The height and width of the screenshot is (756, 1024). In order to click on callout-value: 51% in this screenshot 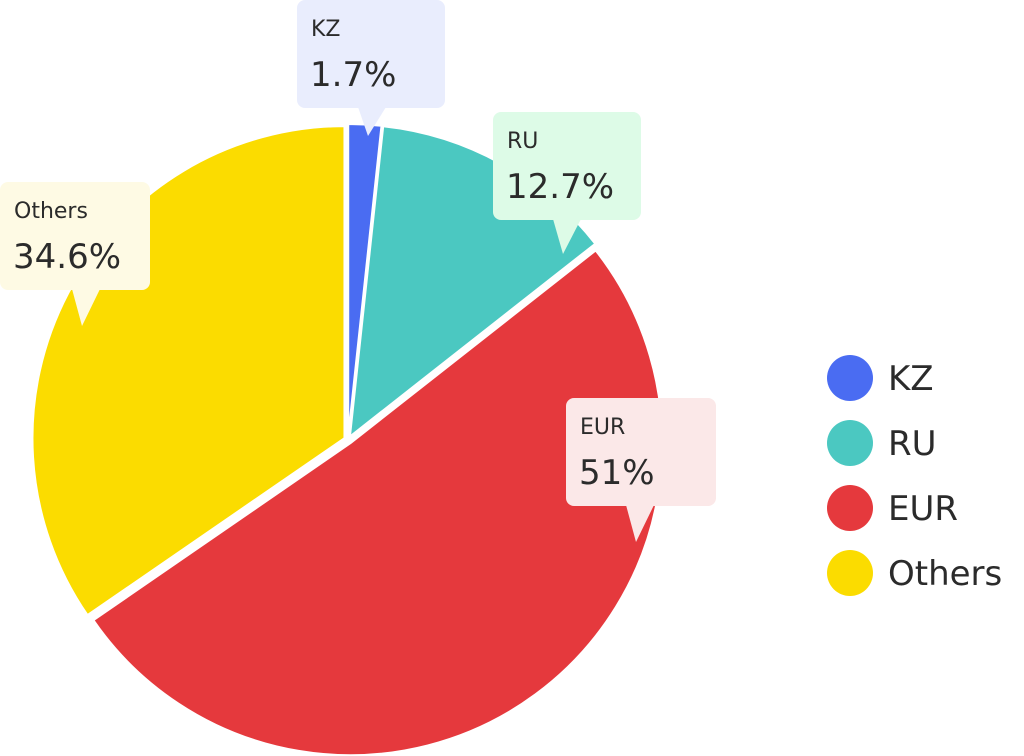, I will do `click(617, 473)`.